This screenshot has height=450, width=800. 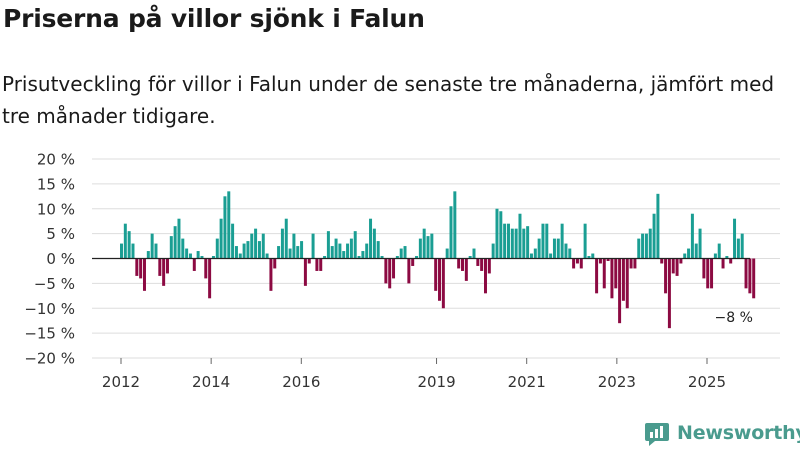 I want to click on y-tick-label: −15 %, so click(x=49, y=334).